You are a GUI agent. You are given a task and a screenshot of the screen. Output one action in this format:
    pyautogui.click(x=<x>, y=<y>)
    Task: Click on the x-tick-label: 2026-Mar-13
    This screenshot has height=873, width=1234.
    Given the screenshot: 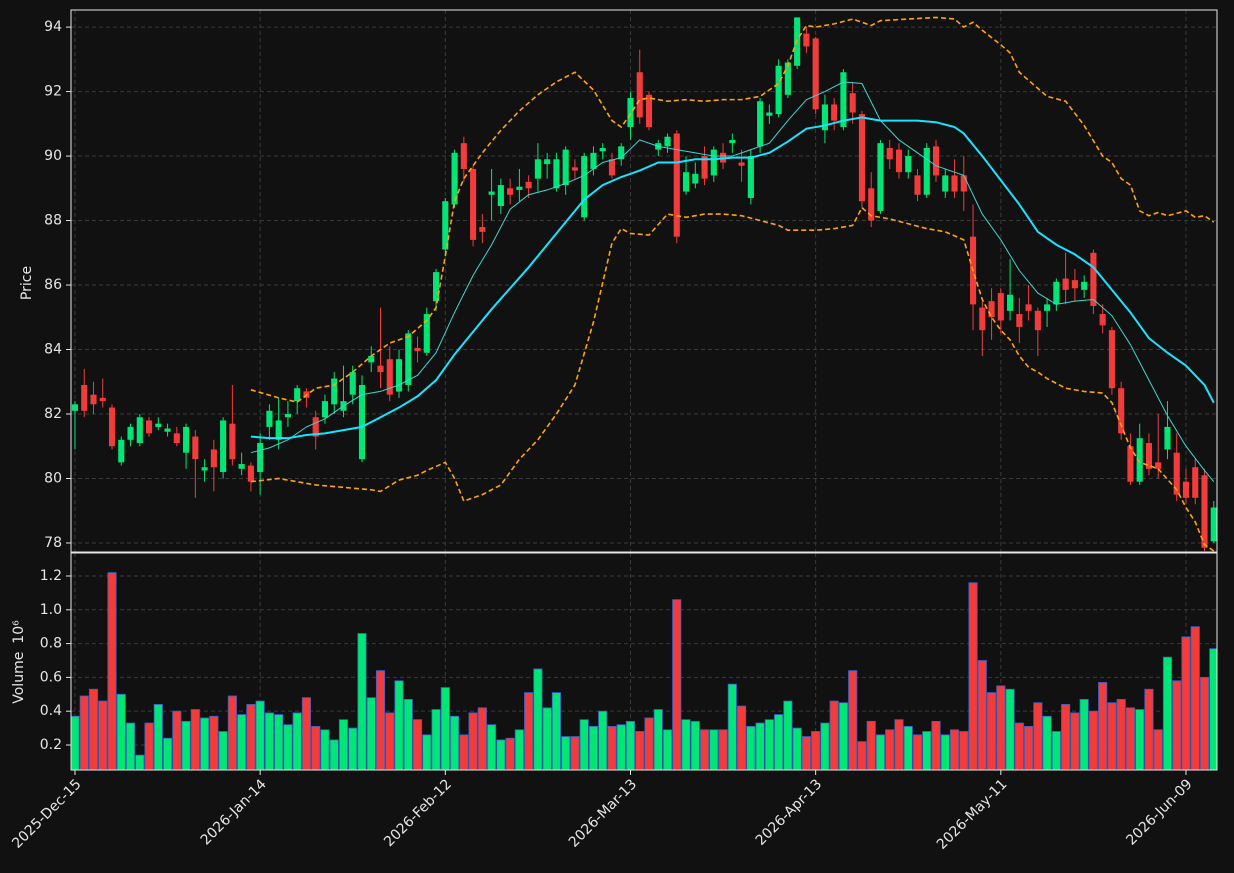 What is the action you would take?
    pyautogui.click(x=603, y=813)
    